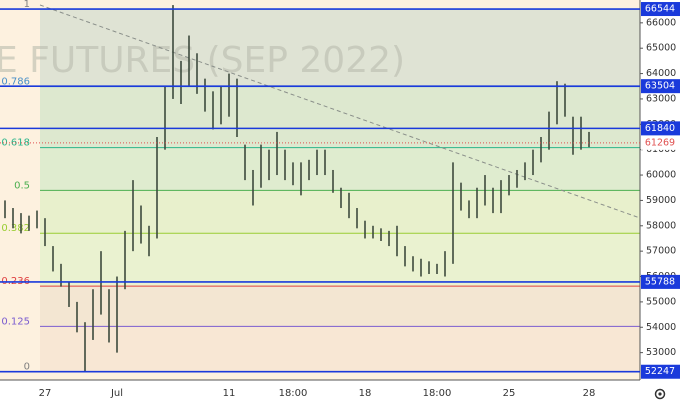  I want to click on y-tick-label: 63000, so click(661, 98).